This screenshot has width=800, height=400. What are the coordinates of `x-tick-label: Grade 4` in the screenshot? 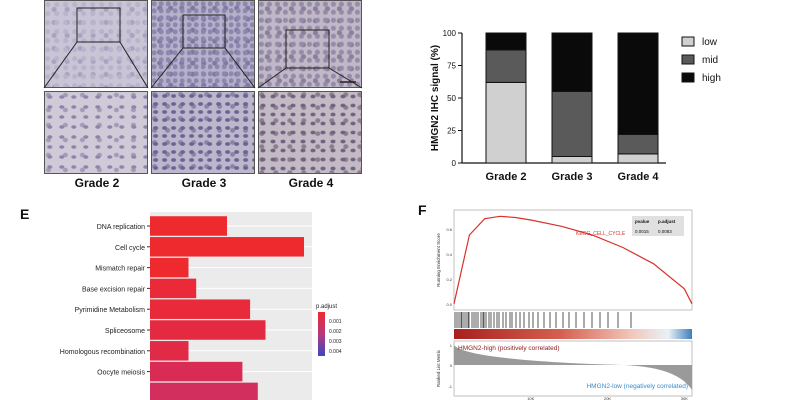 It's located at (639, 177).